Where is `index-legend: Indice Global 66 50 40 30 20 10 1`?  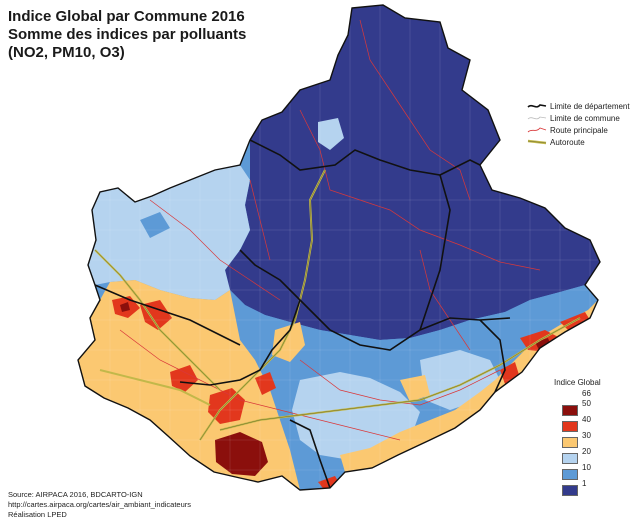
index-legend: Indice Global 66 50 40 30 20 10 1 is located at coordinates (577, 437).